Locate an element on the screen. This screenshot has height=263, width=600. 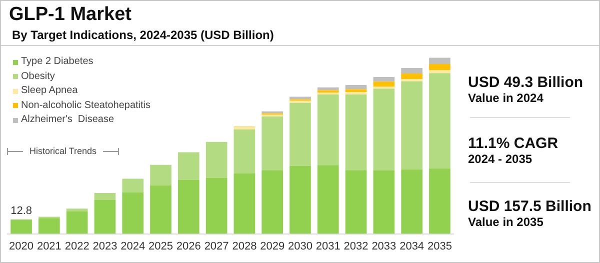
x-tick-label: 2027 is located at coordinates (216, 246).